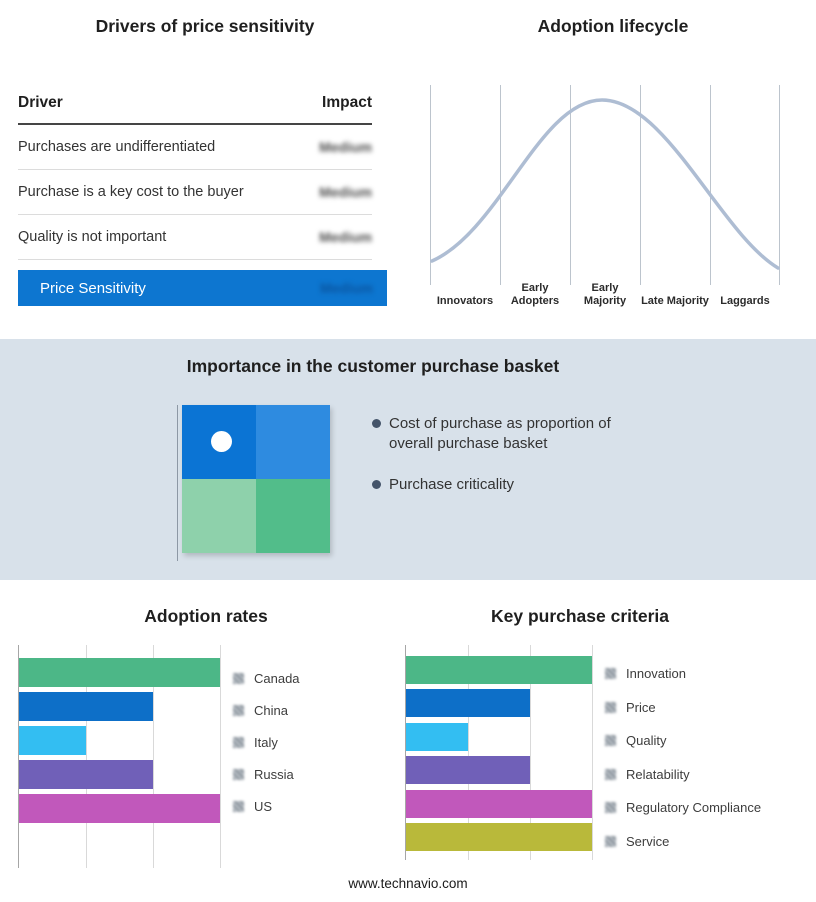  I want to click on legend-item: Quality, so click(683, 741).